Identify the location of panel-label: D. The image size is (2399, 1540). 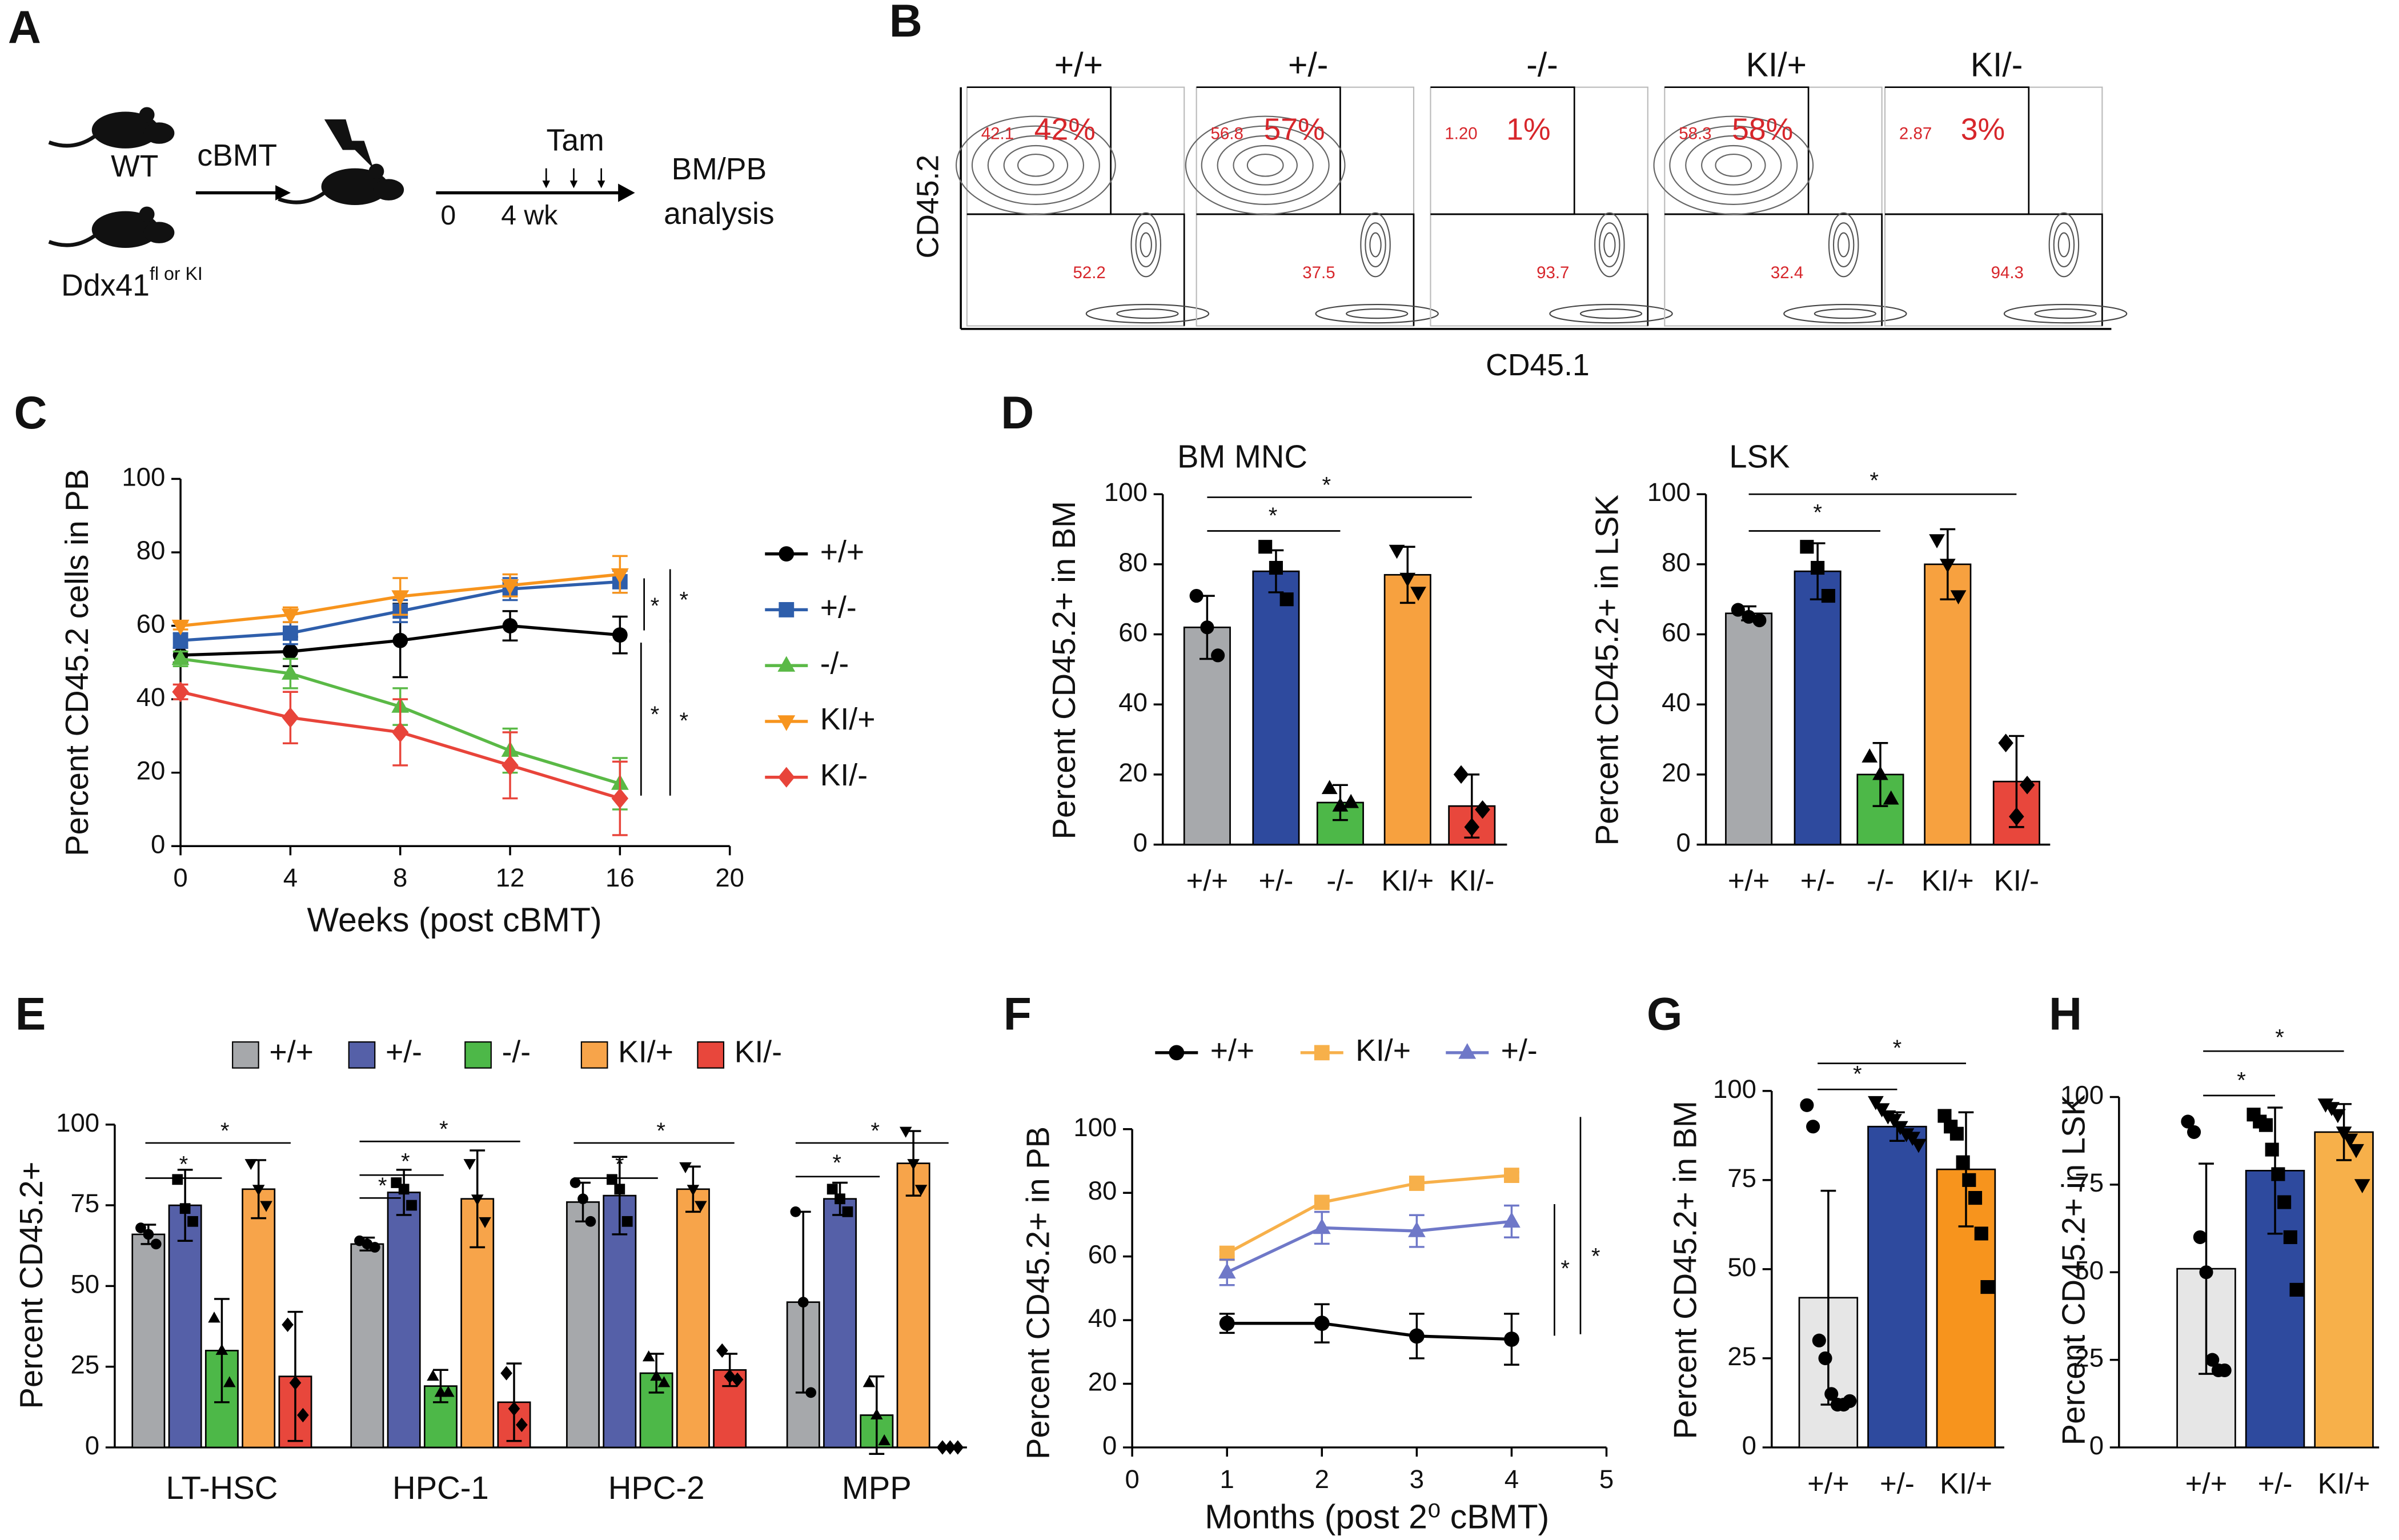
(1017, 413).